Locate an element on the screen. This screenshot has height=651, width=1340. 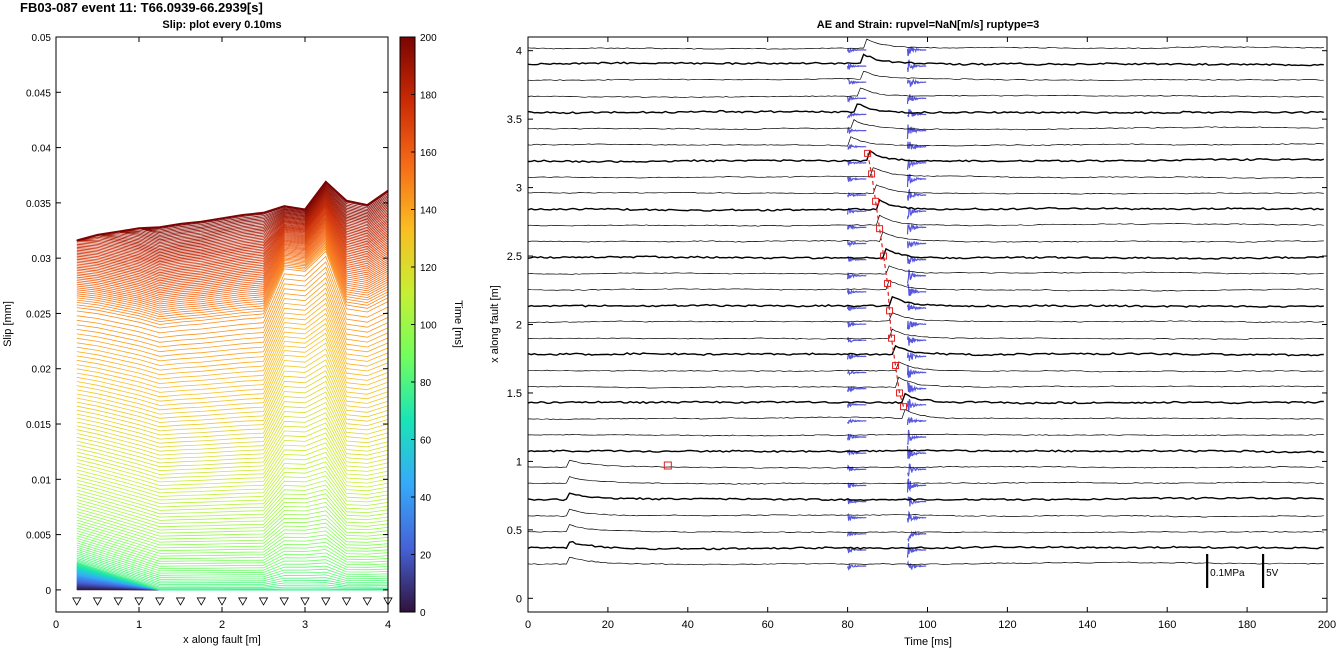
y-tick-label: 0.01 is located at coordinates (42, 480).